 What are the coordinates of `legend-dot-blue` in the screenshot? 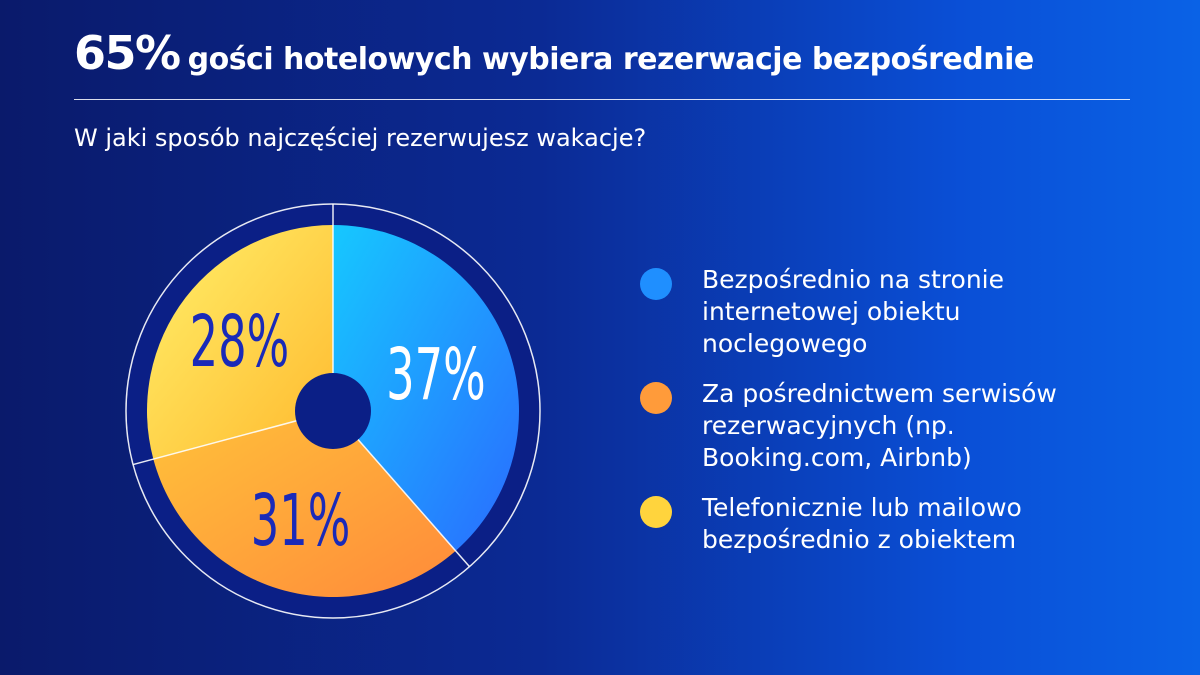 It's located at (656, 284).